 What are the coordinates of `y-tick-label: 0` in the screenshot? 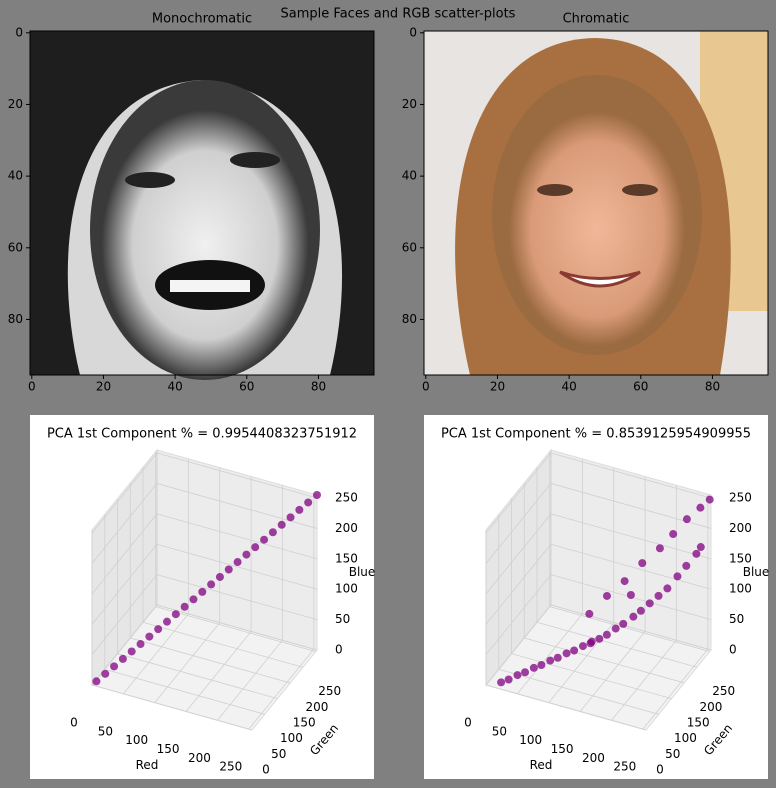 It's located at (19, 32).